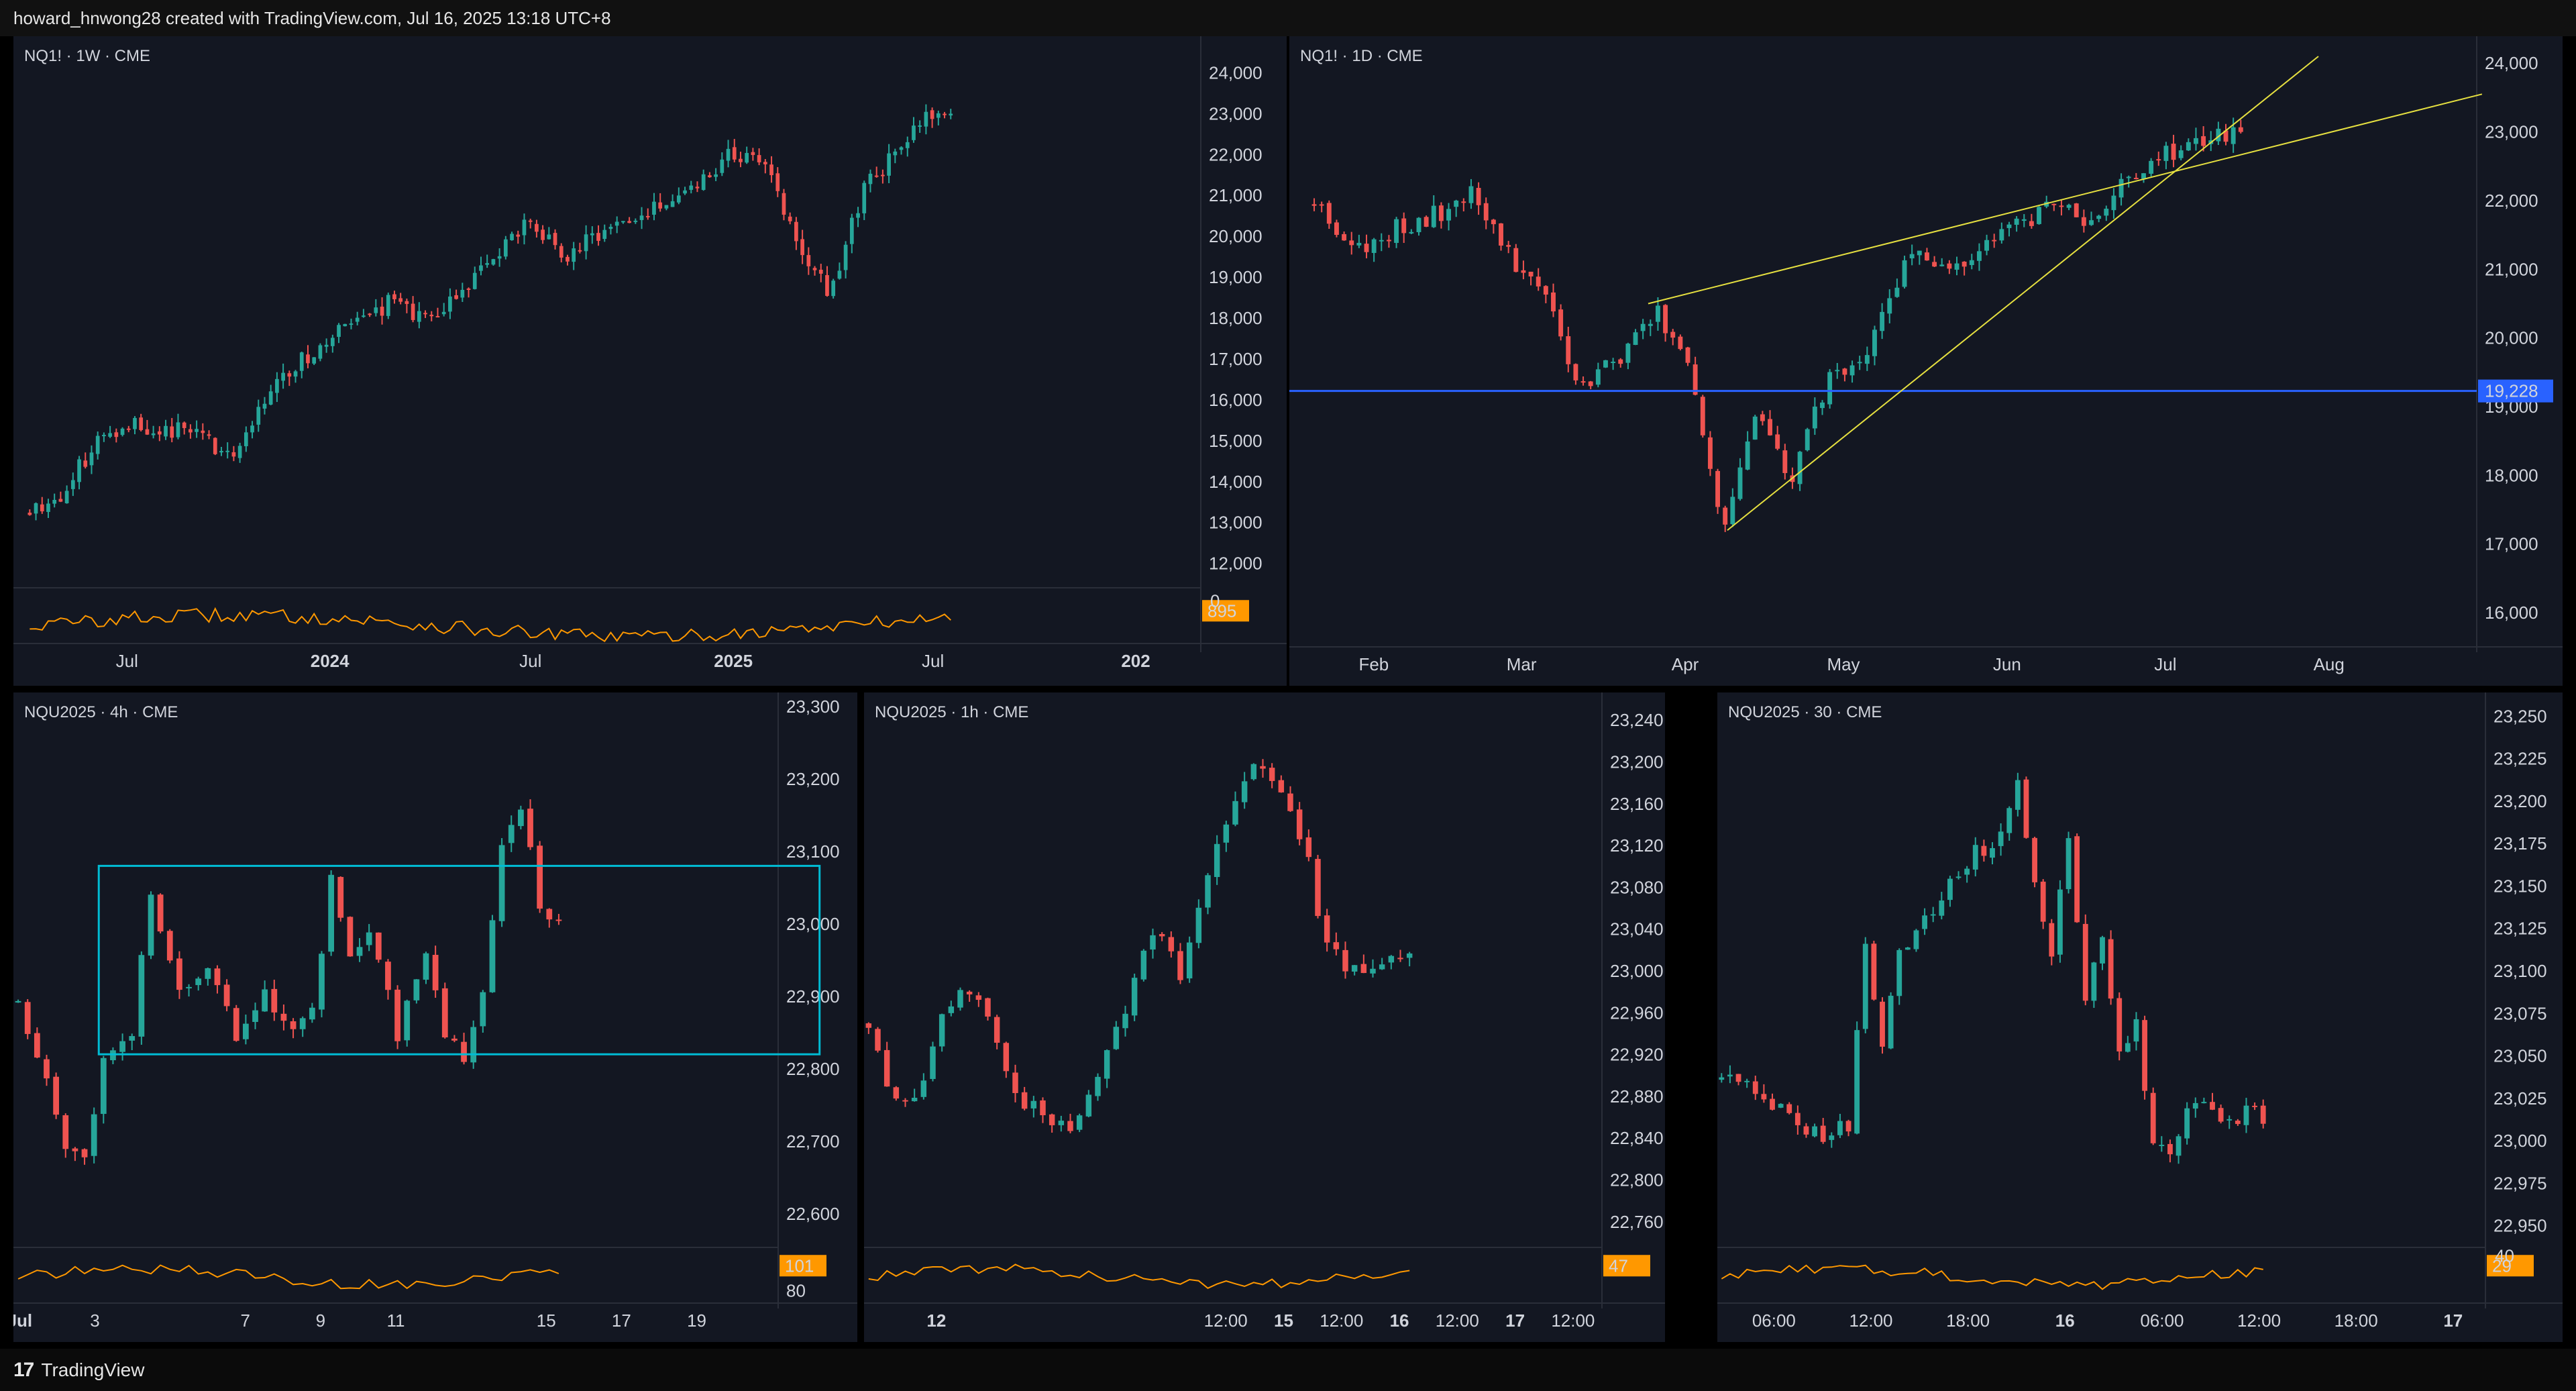  I want to click on y-tick-label: 22,960, so click(1637, 1012).